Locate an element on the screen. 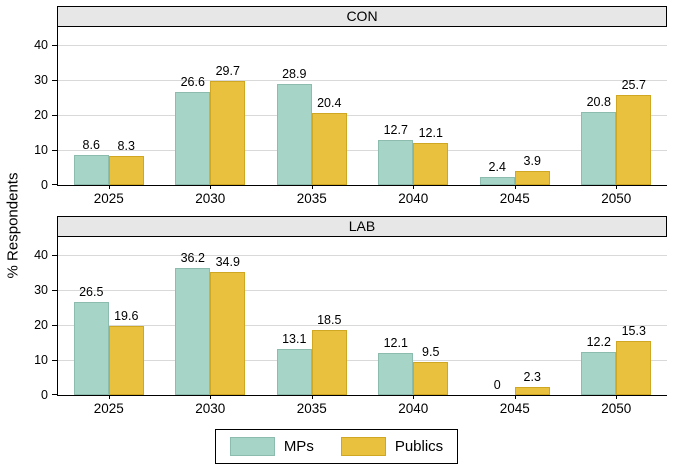  bar-value-label: 2.3 is located at coordinates (532, 377).